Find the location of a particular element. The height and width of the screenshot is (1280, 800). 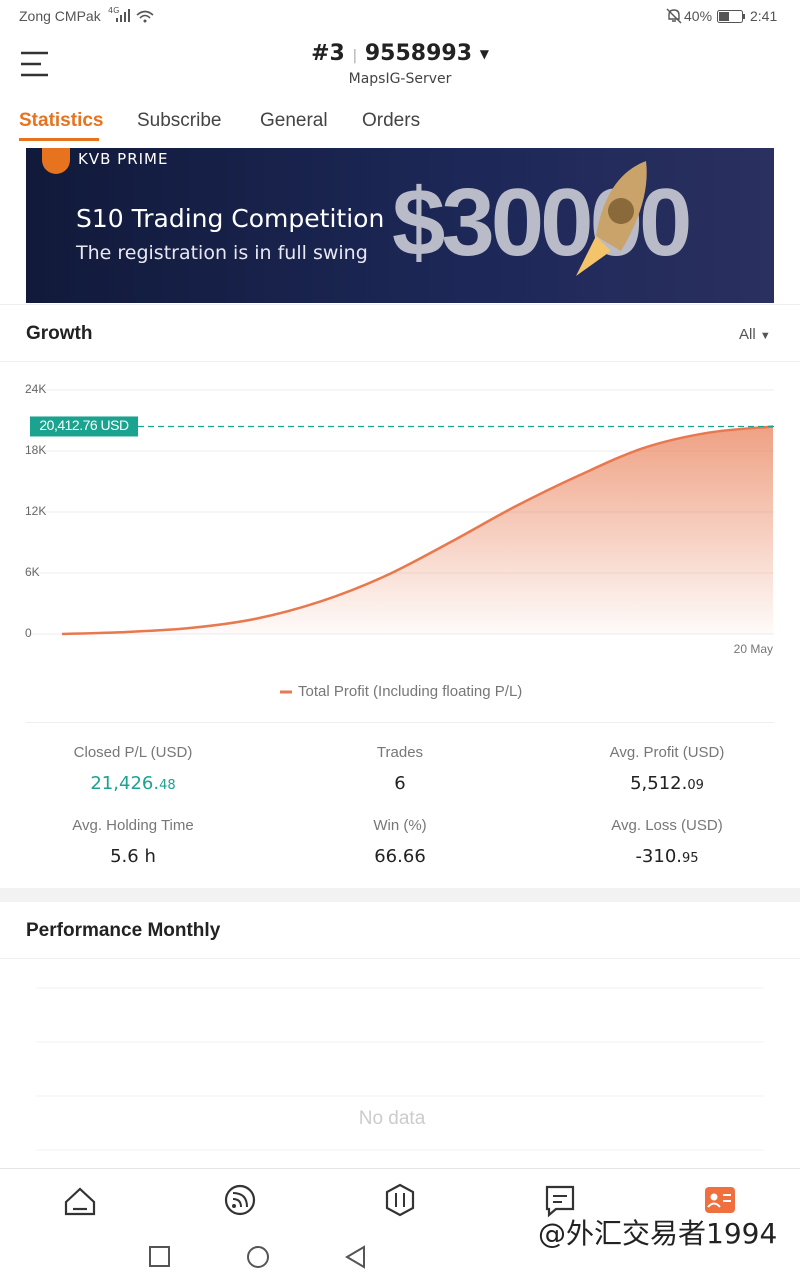

annotation-box is located at coordinates (84, 426).